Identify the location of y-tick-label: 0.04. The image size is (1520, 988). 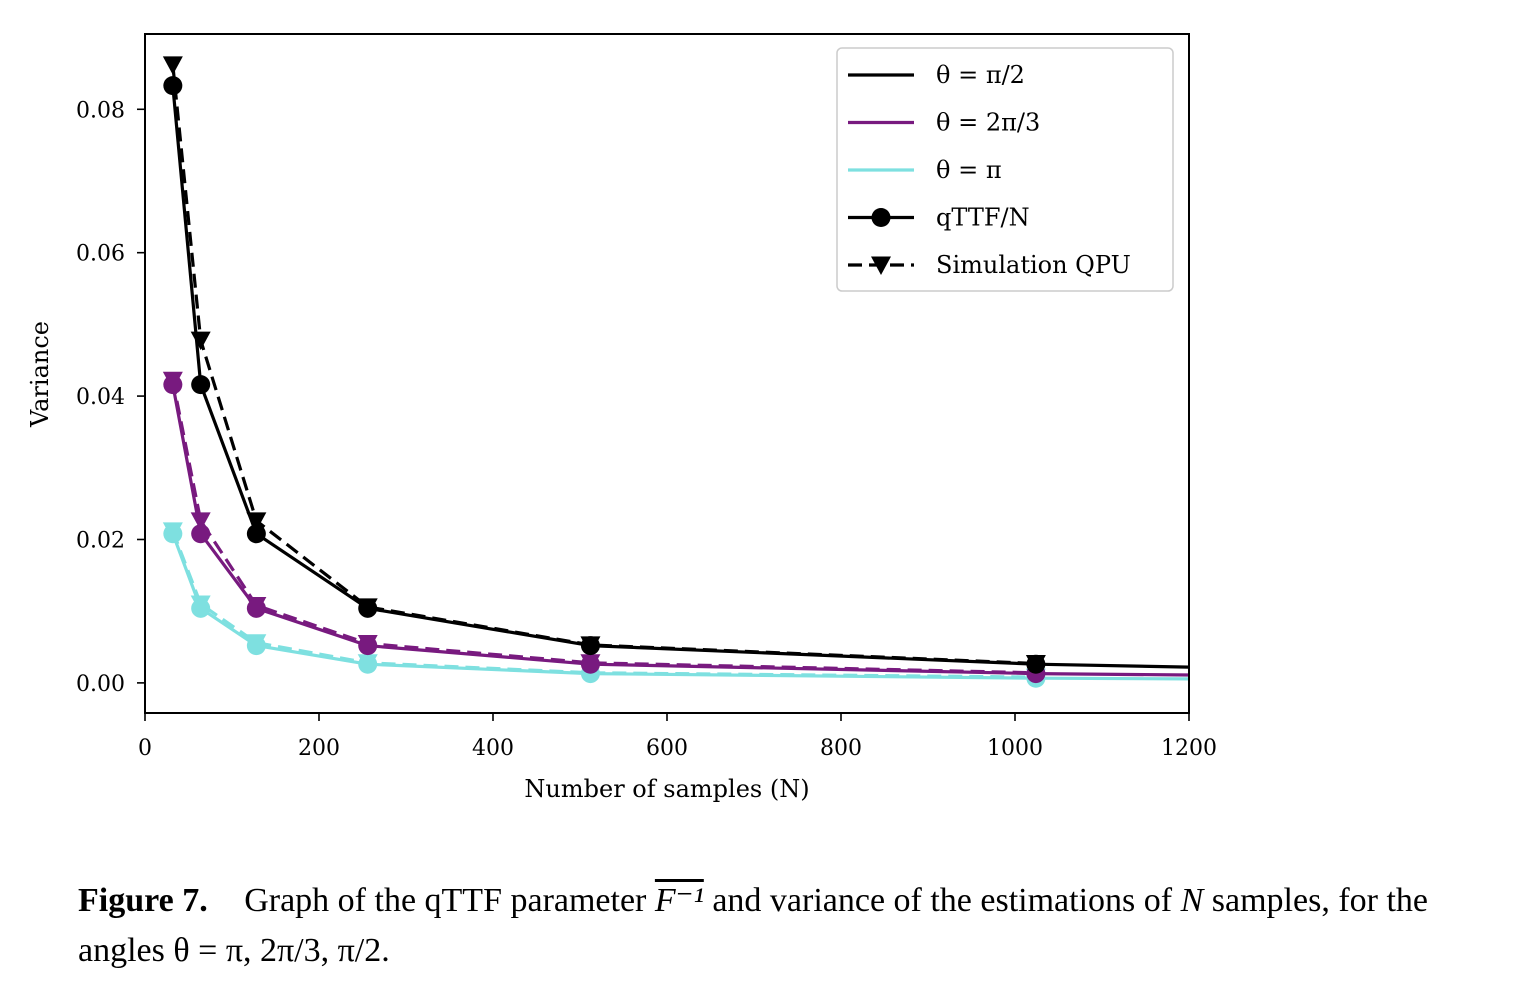
(100, 397).